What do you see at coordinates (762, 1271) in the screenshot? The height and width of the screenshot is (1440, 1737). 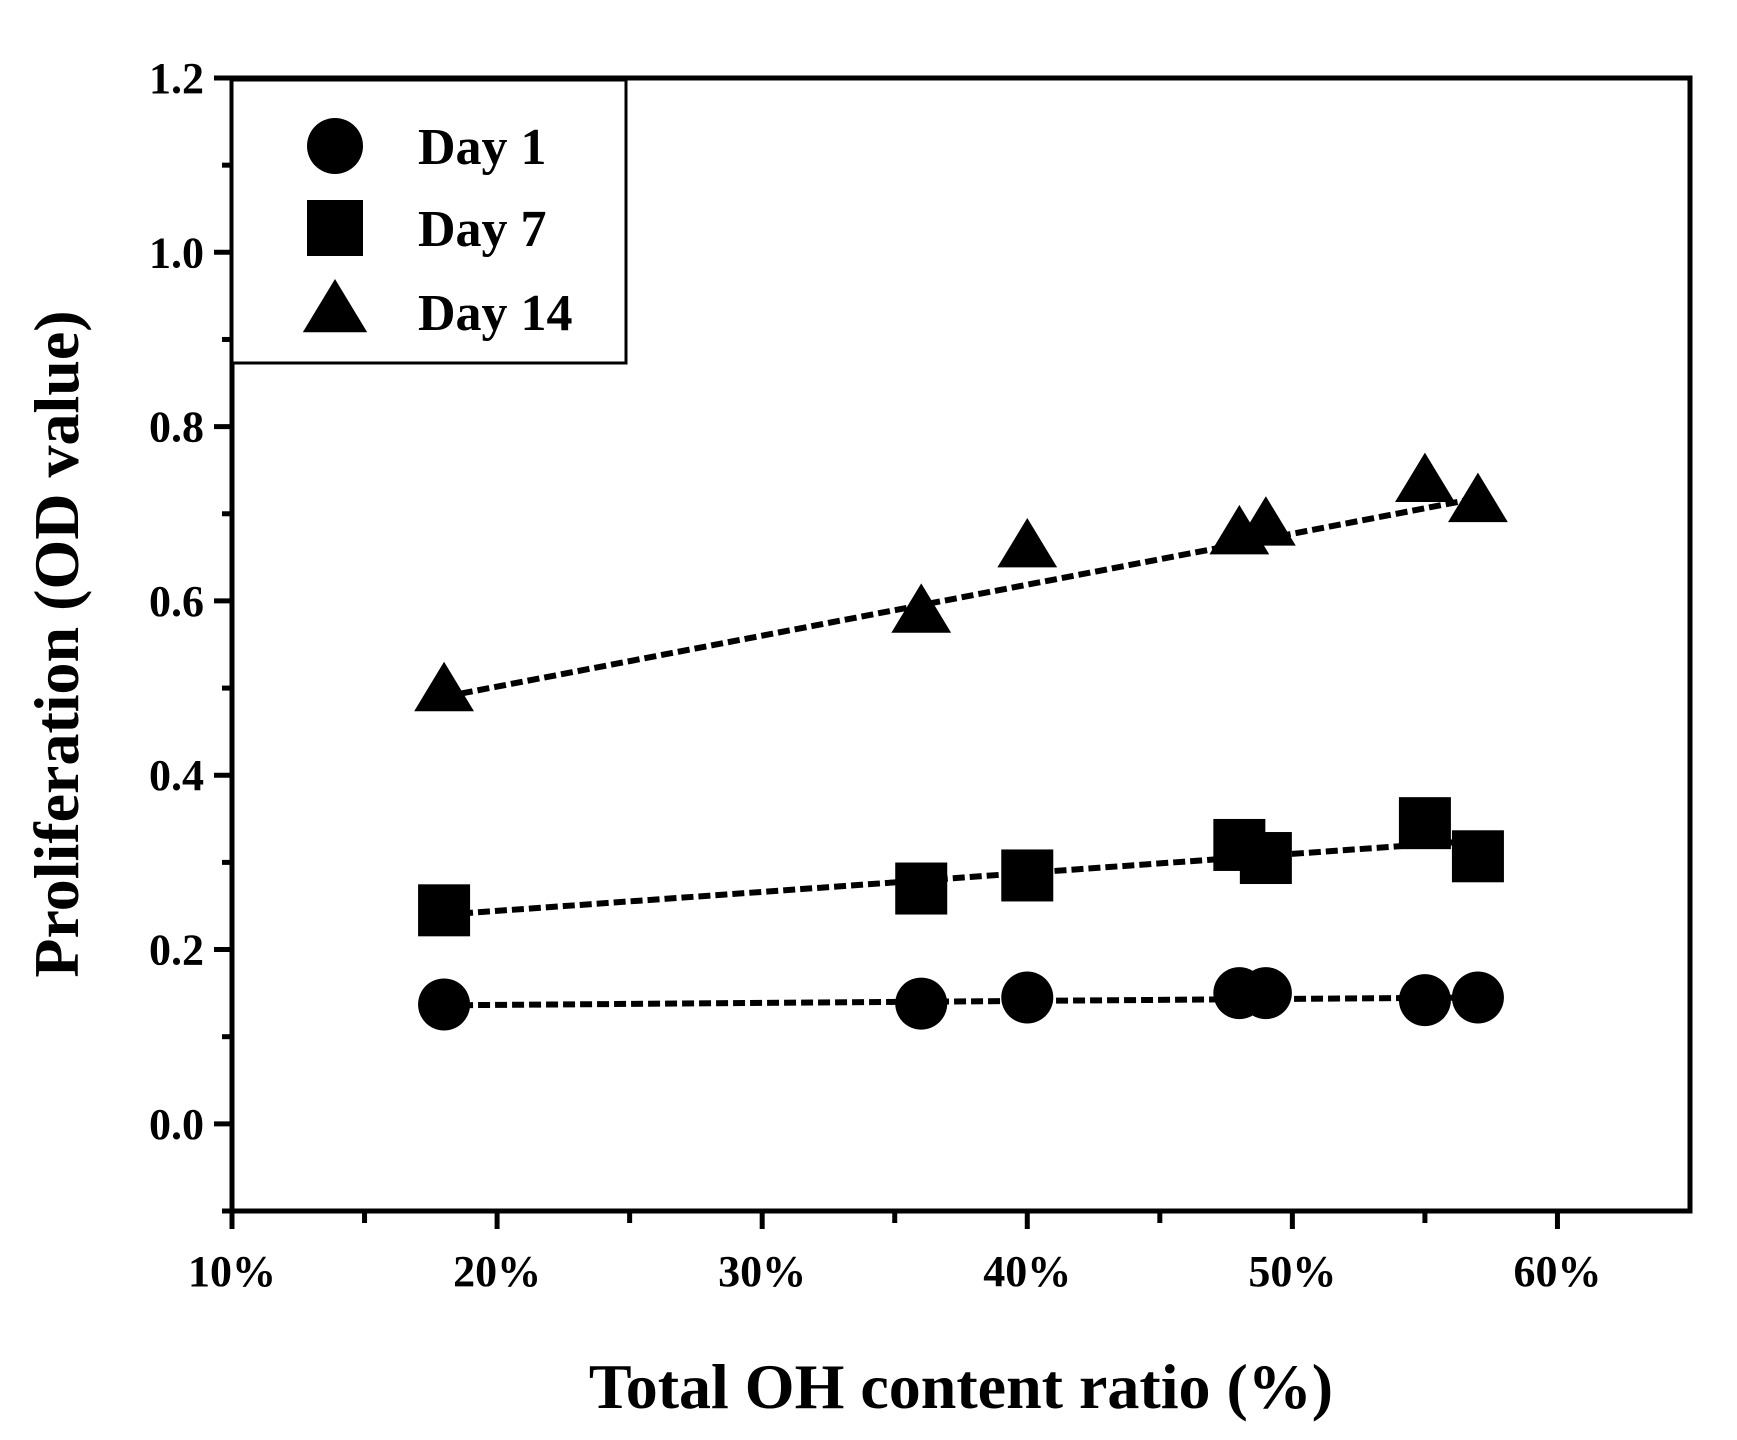 I see `x-tick-label: 30%` at bounding box center [762, 1271].